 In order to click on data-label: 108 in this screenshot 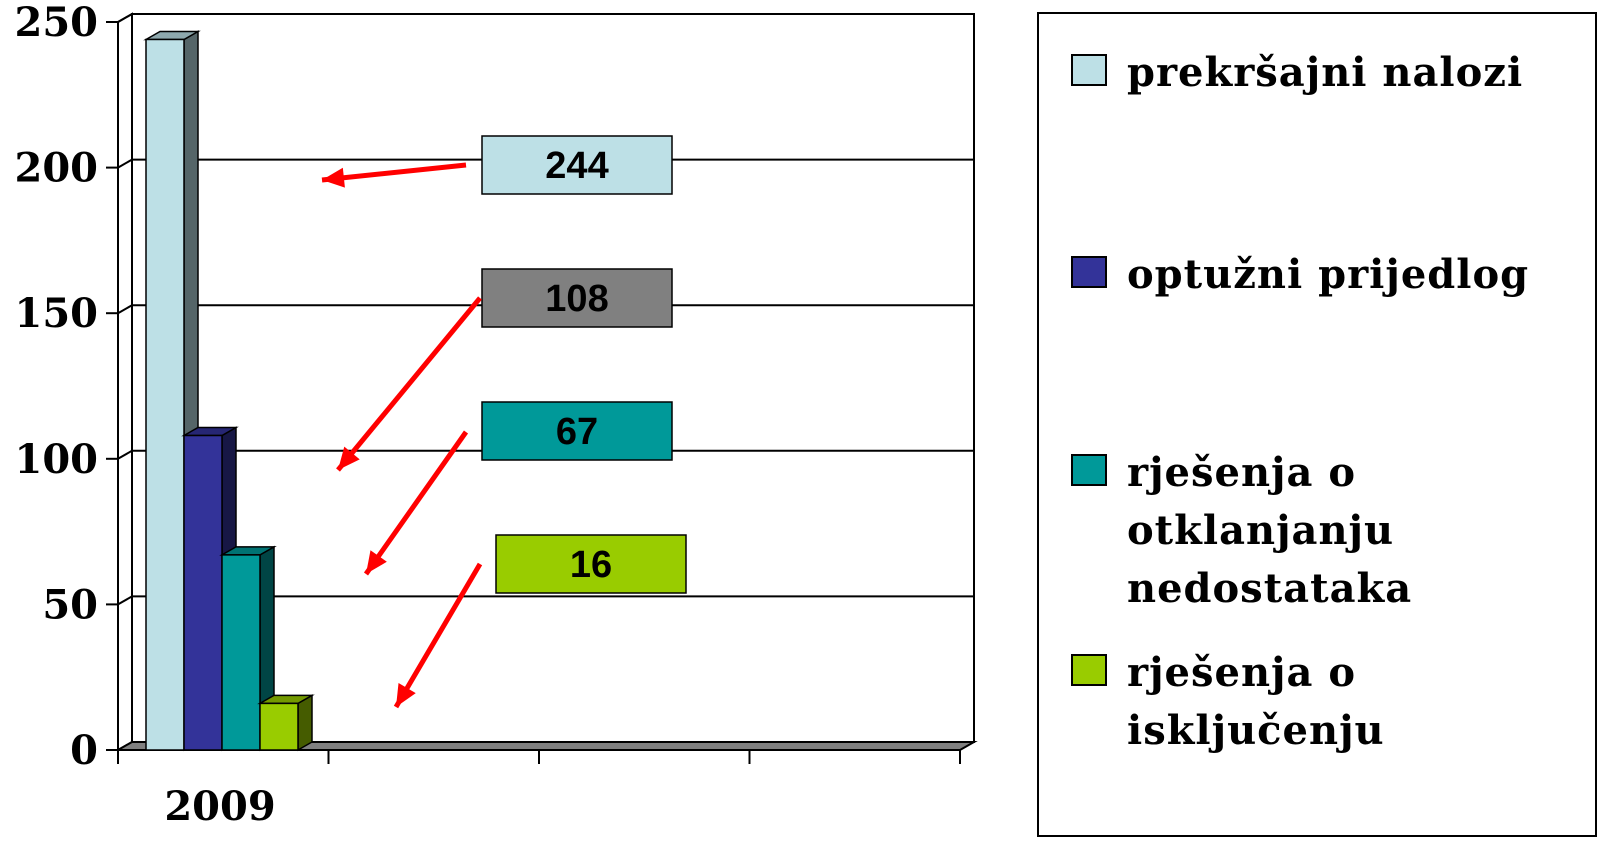, I will do `click(576, 299)`.